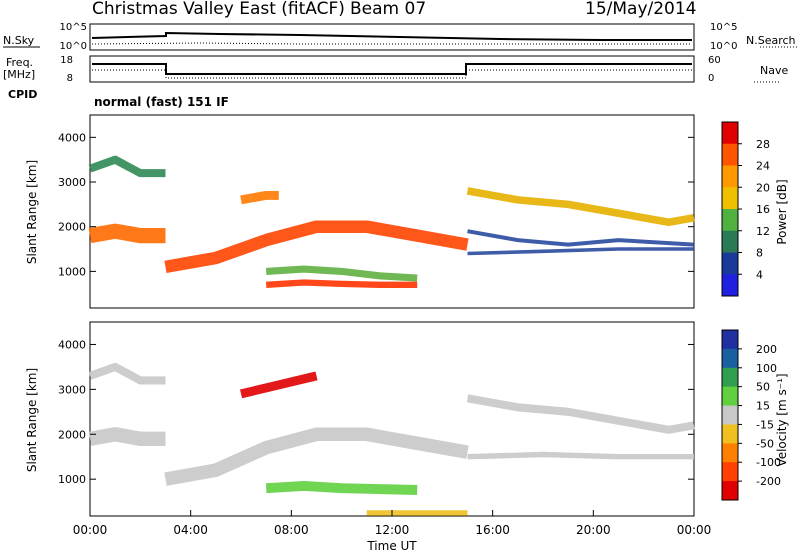 This screenshot has width=800, height=554. I want to click on nsearch-label: N.Search, so click(771, 40).